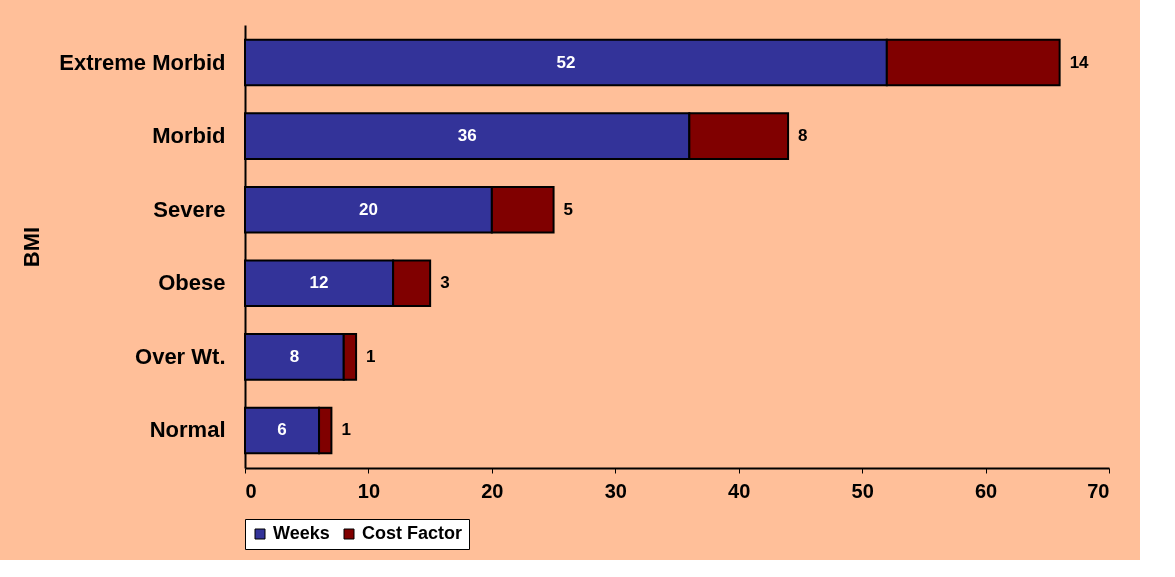 The image size is (1175, 577). I want to click on data-label: 3, so click(445, 283).